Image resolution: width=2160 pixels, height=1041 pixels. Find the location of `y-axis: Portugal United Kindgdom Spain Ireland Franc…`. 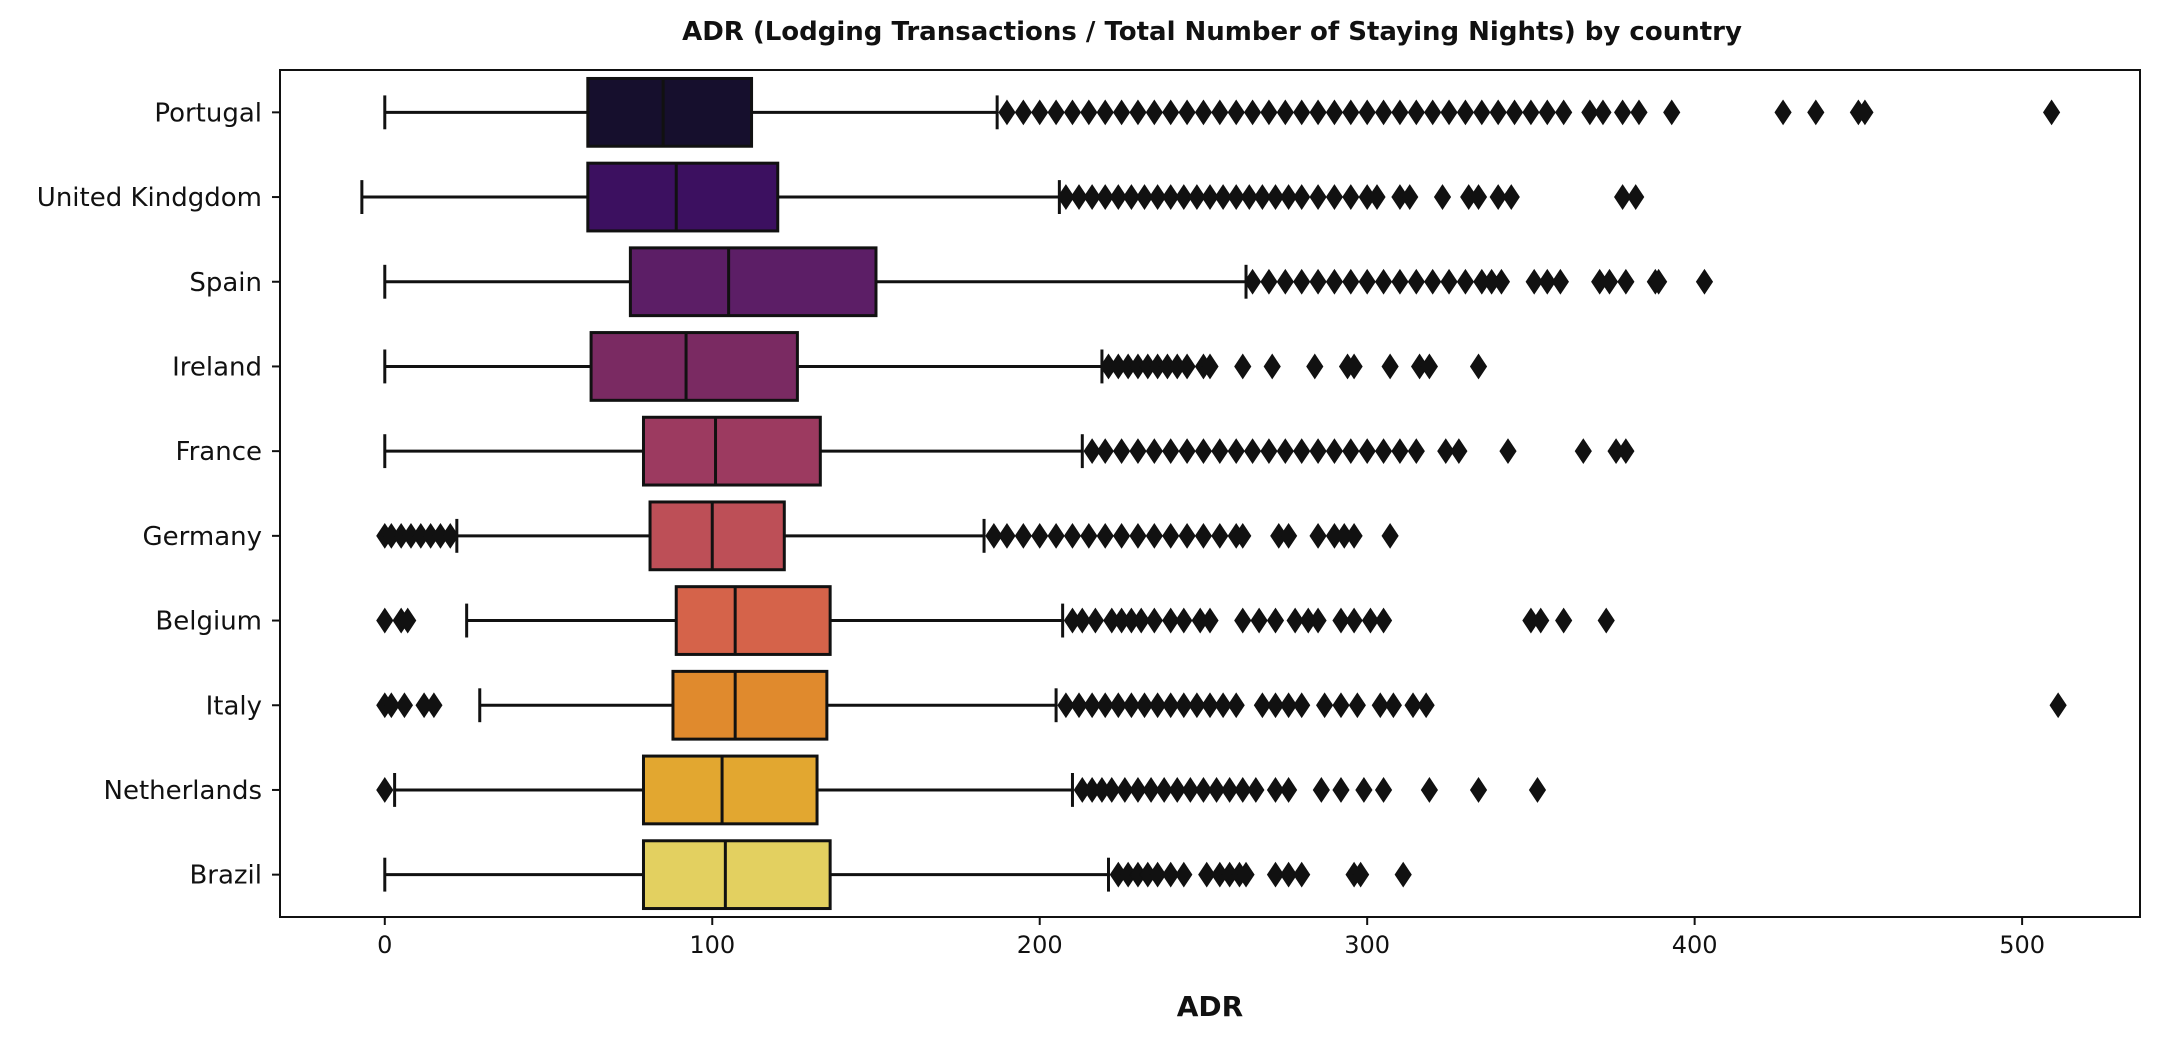

y-axis: Portugal United Kindgdom Spain Ireland Franc… is located at coordinates (158, 494).